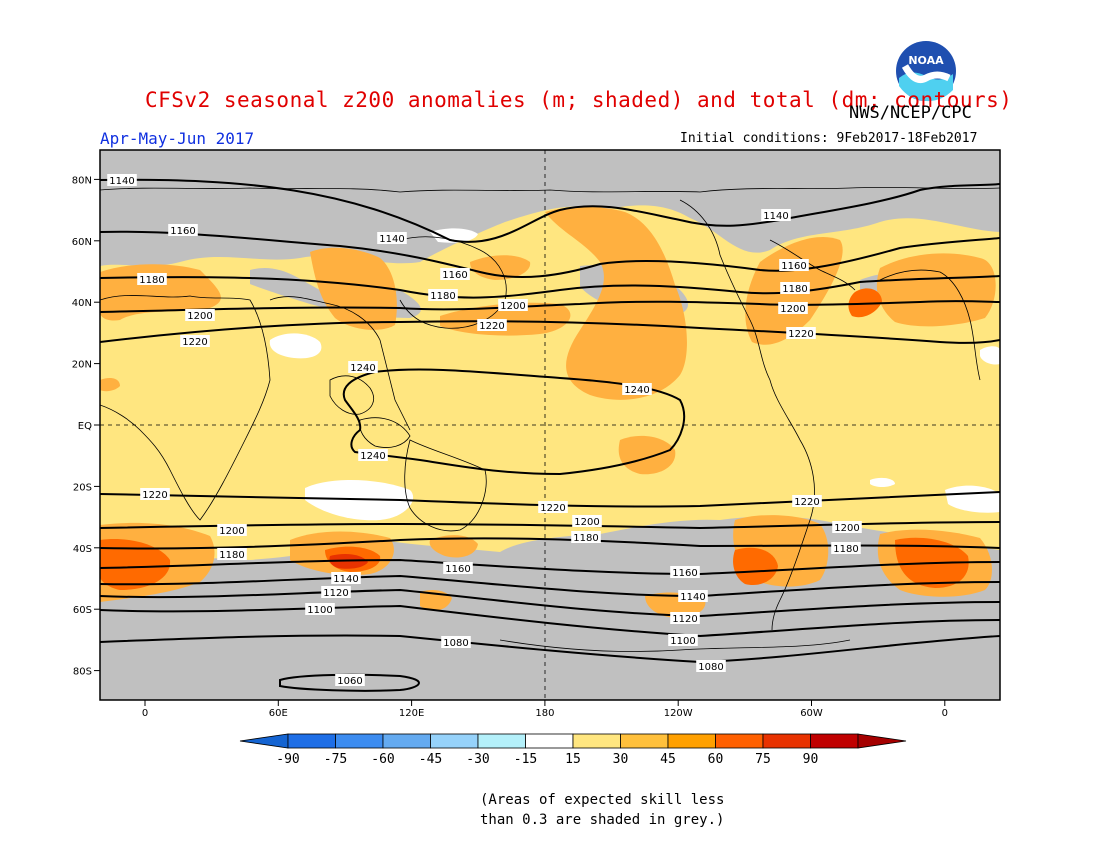  Describe the element at coordinates (763, 759) in the screenshot. I see `colorbar-label: 75` at that location.